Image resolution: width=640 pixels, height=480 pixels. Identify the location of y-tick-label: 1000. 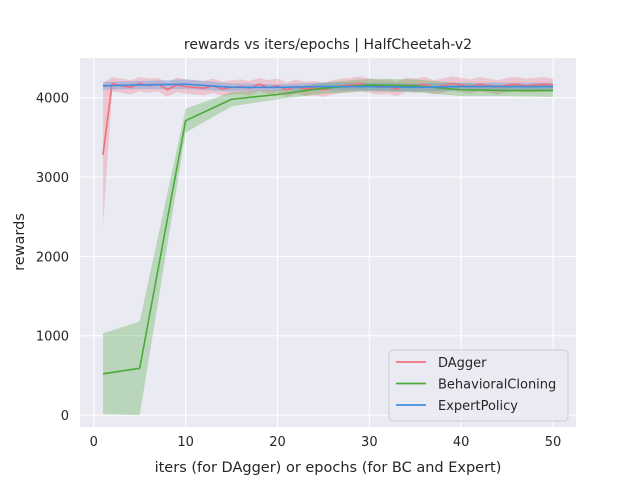
(52, 337).